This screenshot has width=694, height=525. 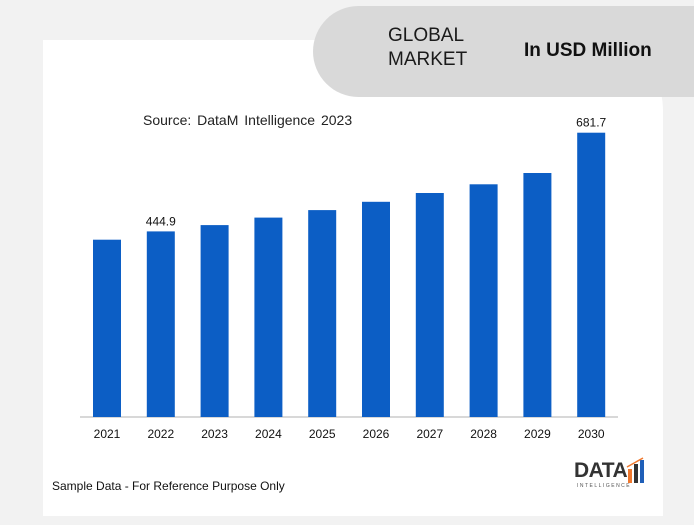 I want to click on footnote: Sample Data - For Reference Purpose Only, so click(x=168, y=486).